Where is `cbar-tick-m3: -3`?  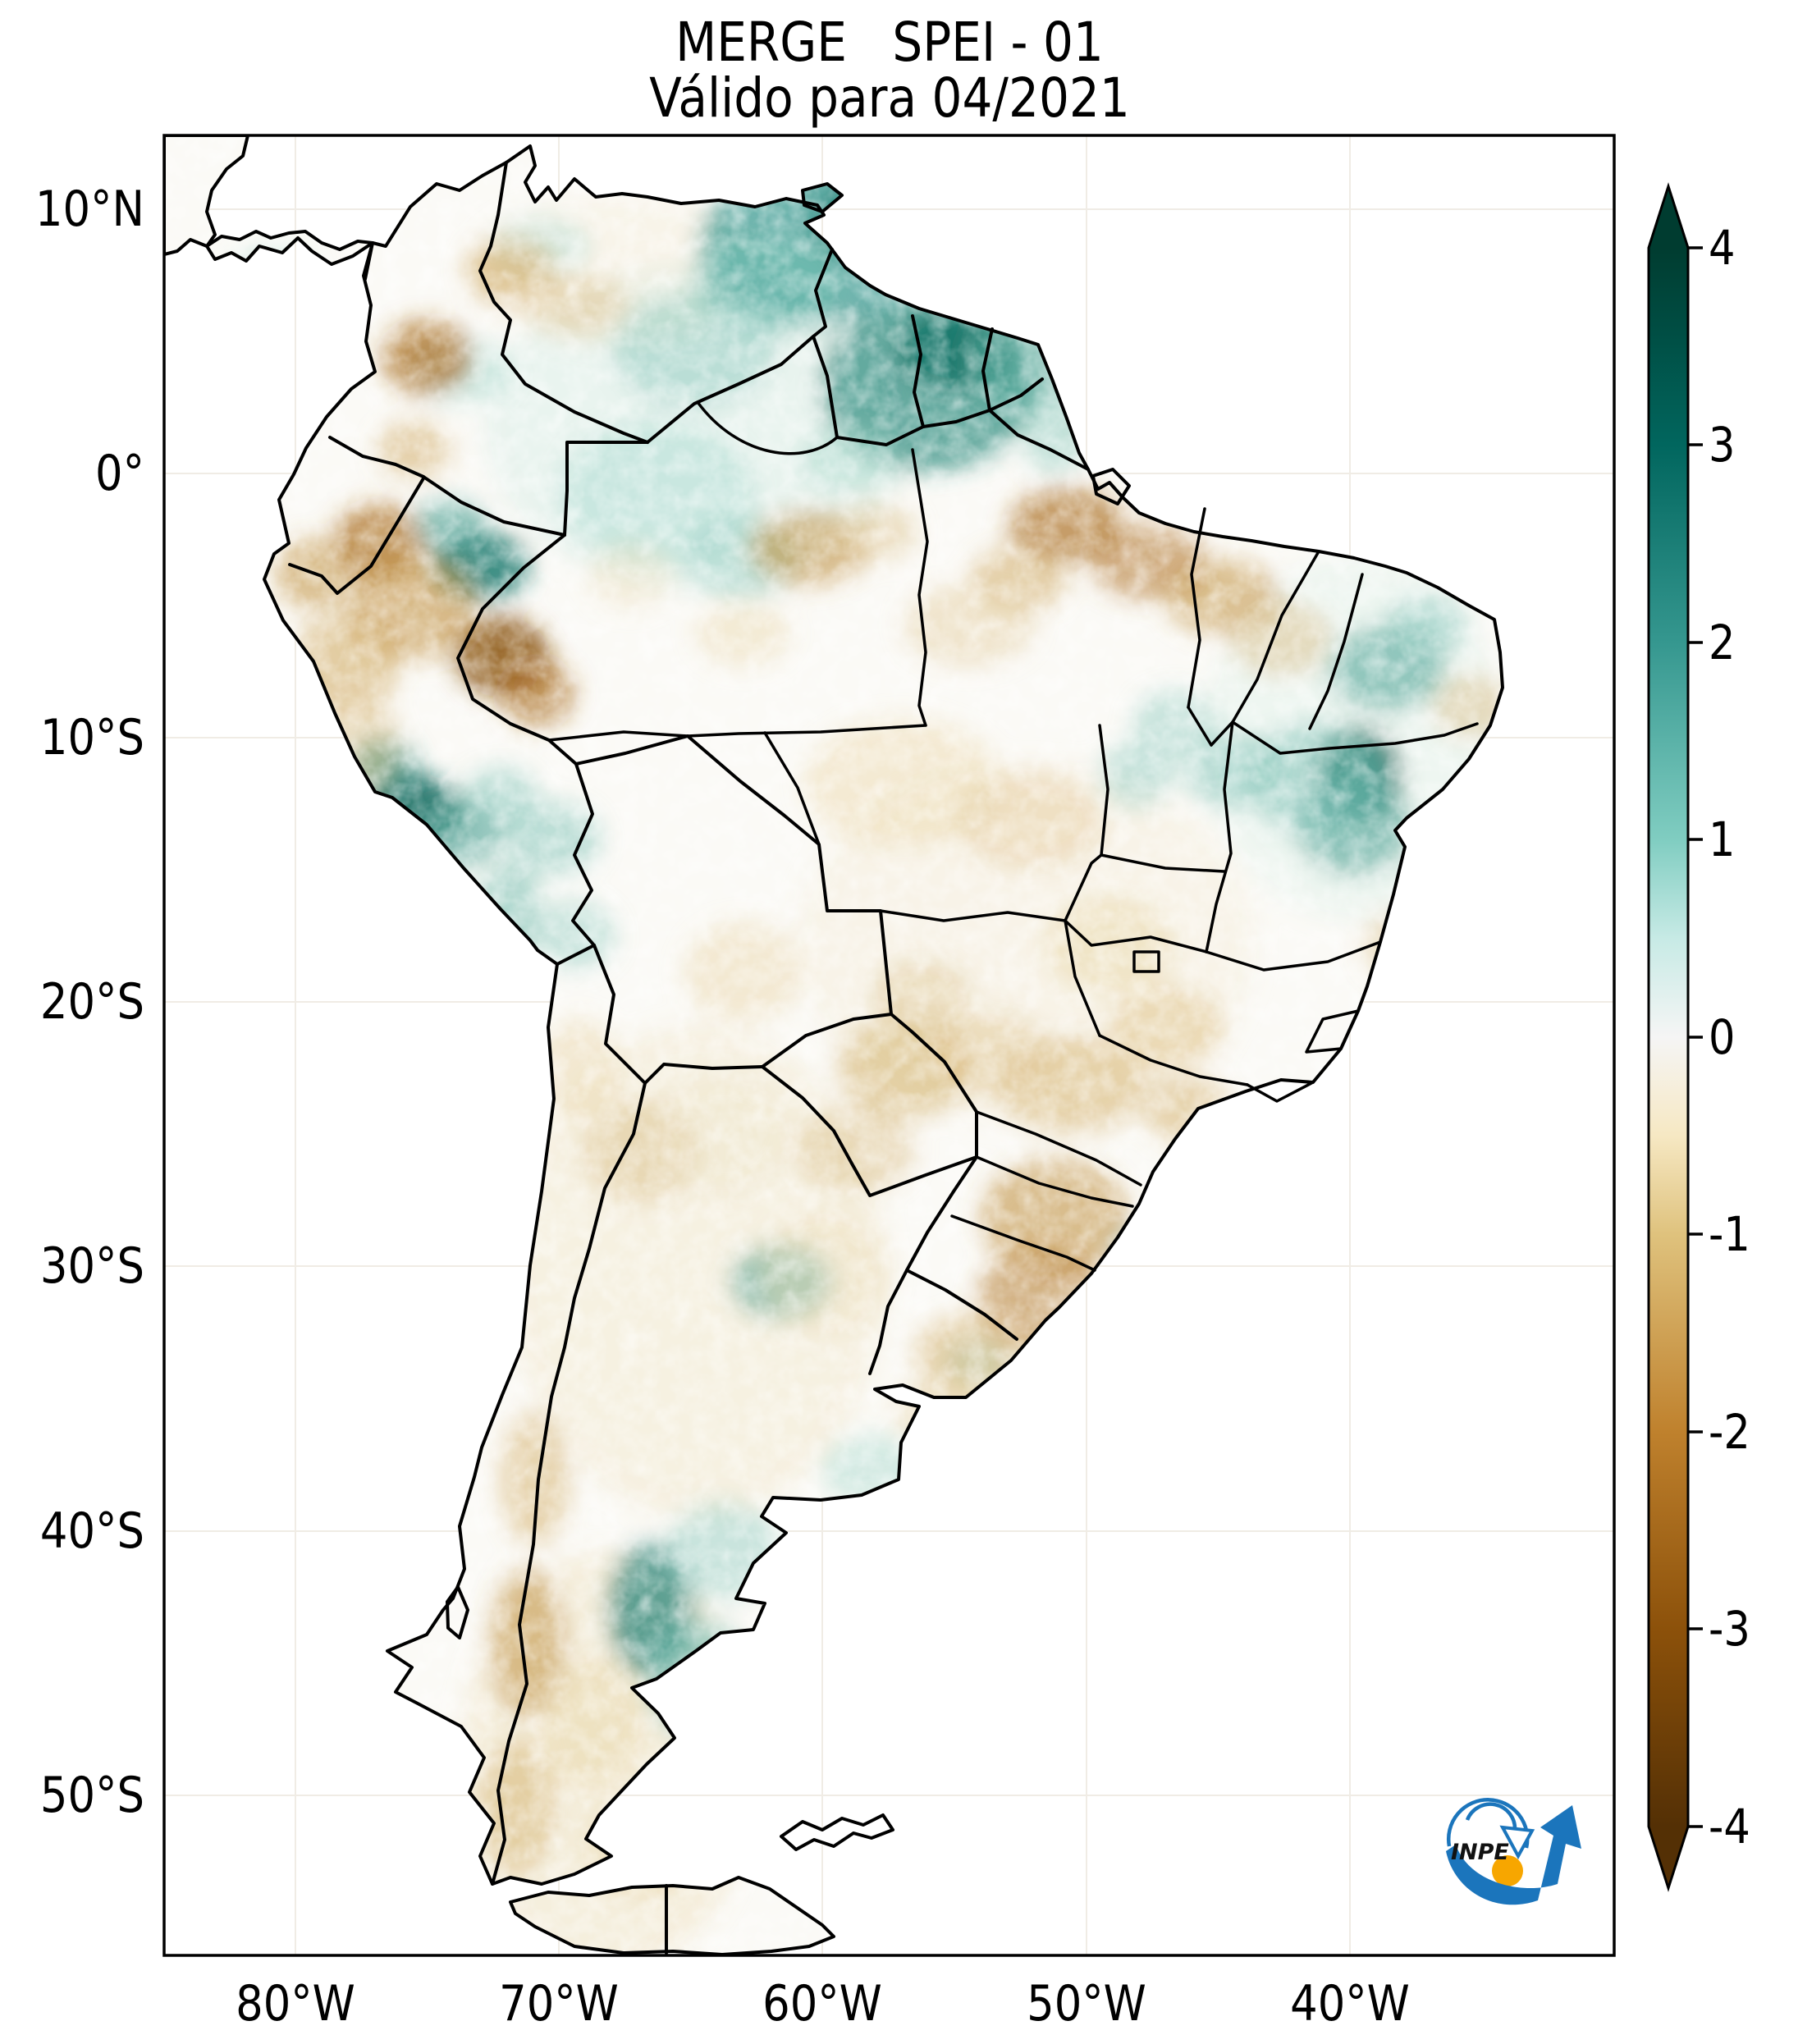
cbar-tick-m3: -3 is located at coordinates (1729, 1629).